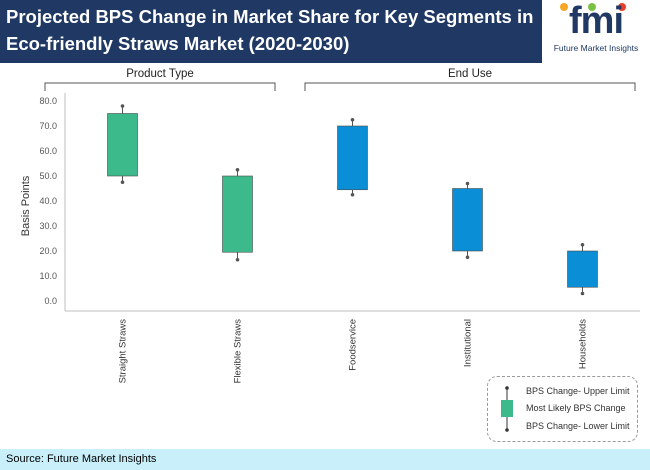 The image size is (650, 470). Describe the element at coordinates (596, 21) in the screenshot. I see `logo-wordmark: fmi` at that location.